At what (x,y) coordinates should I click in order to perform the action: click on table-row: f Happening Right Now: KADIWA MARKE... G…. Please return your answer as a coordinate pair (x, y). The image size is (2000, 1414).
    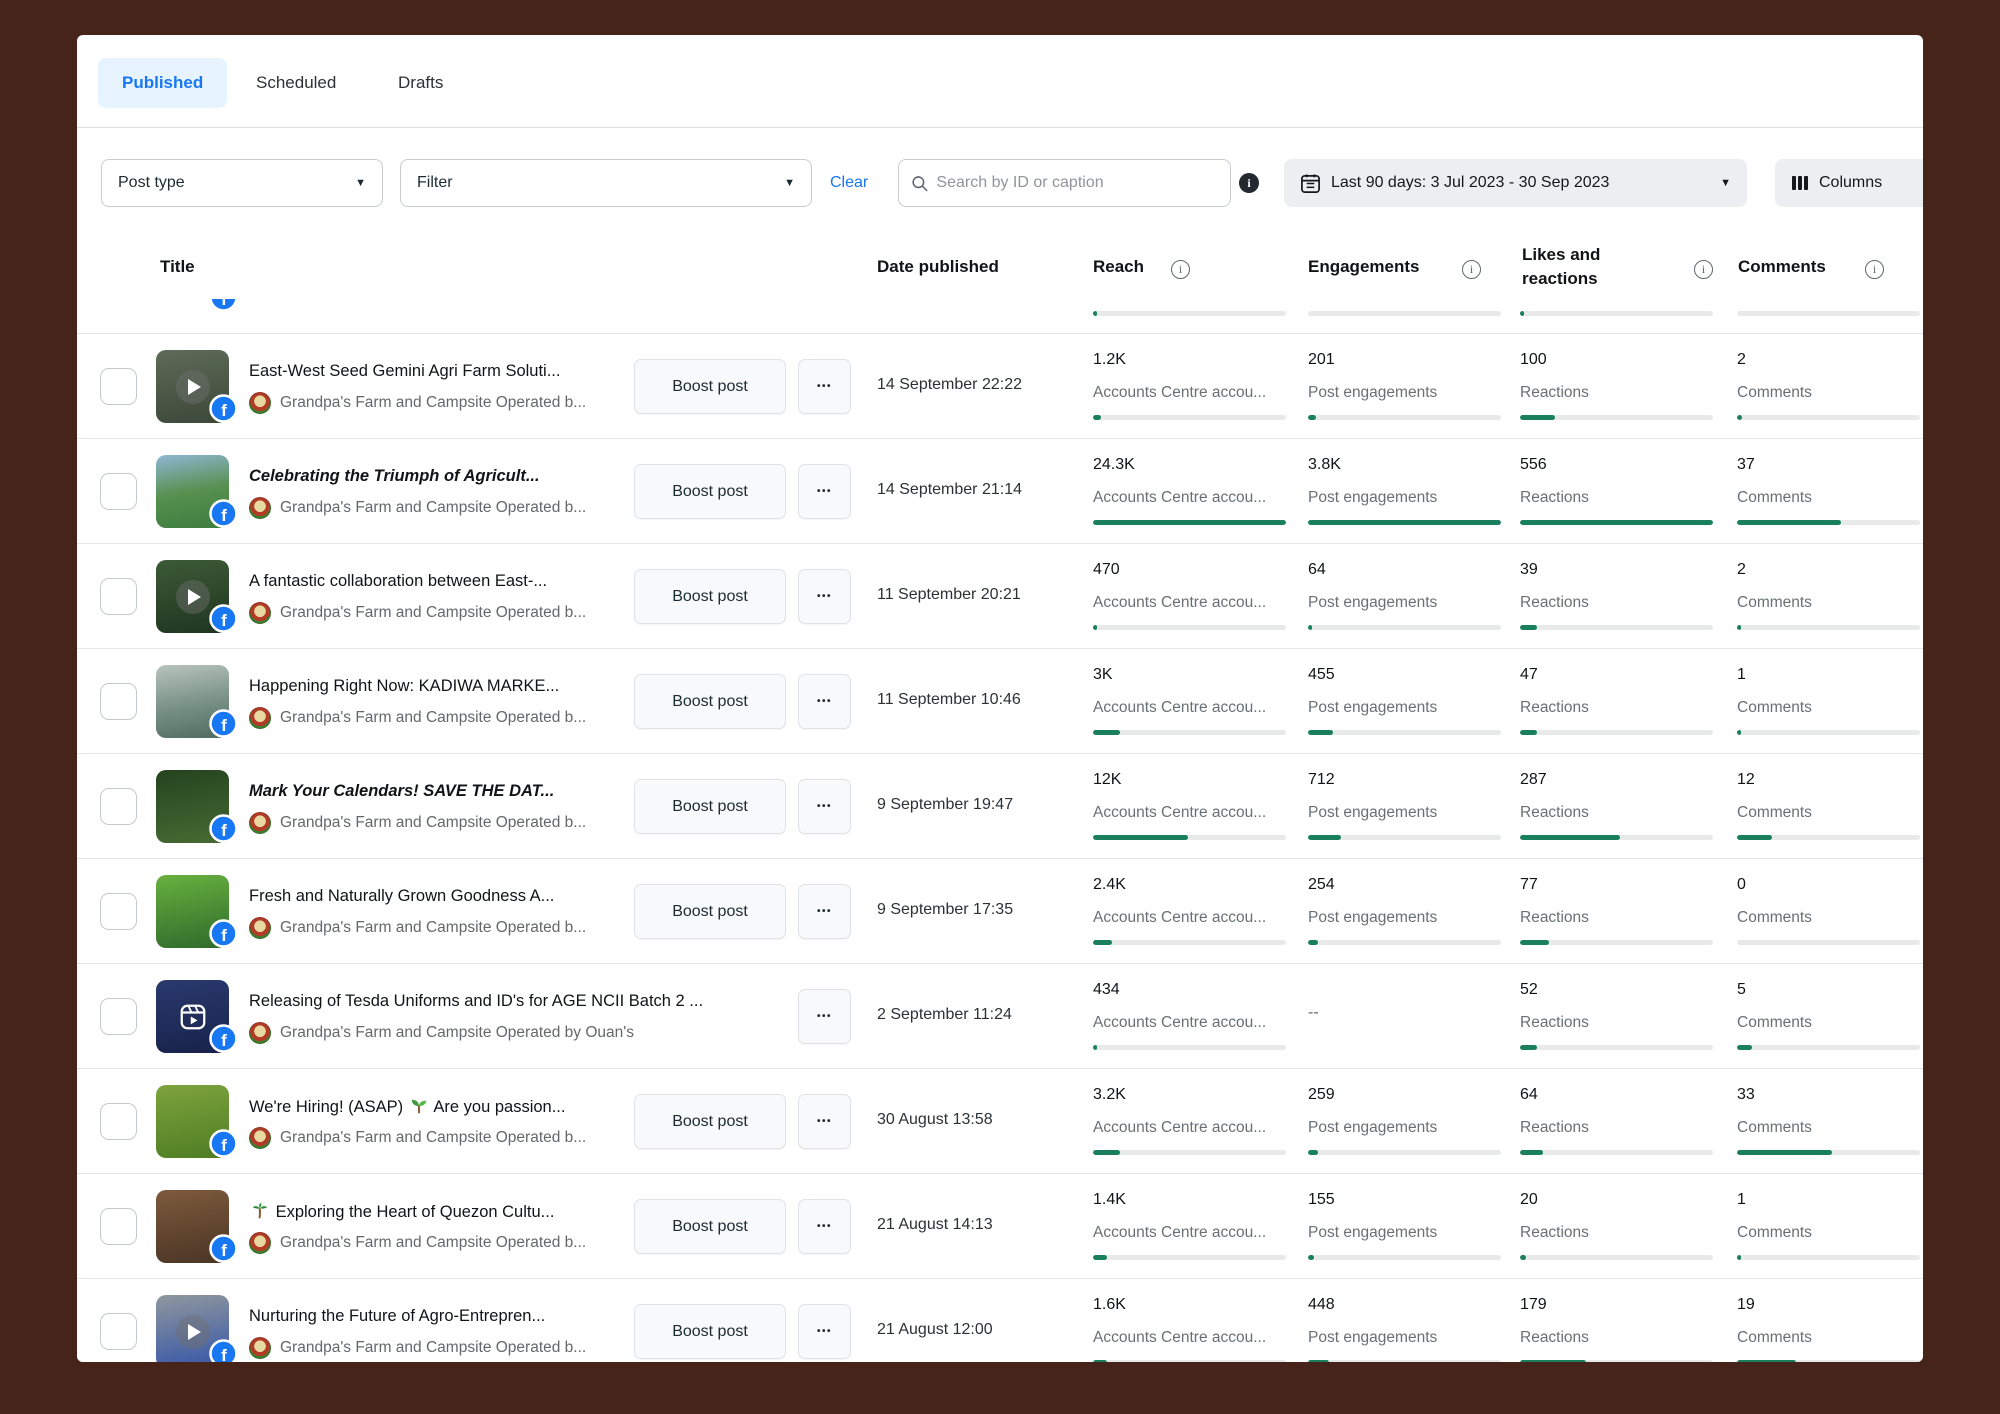
    Looking at the image, I should click on (1000, 701).